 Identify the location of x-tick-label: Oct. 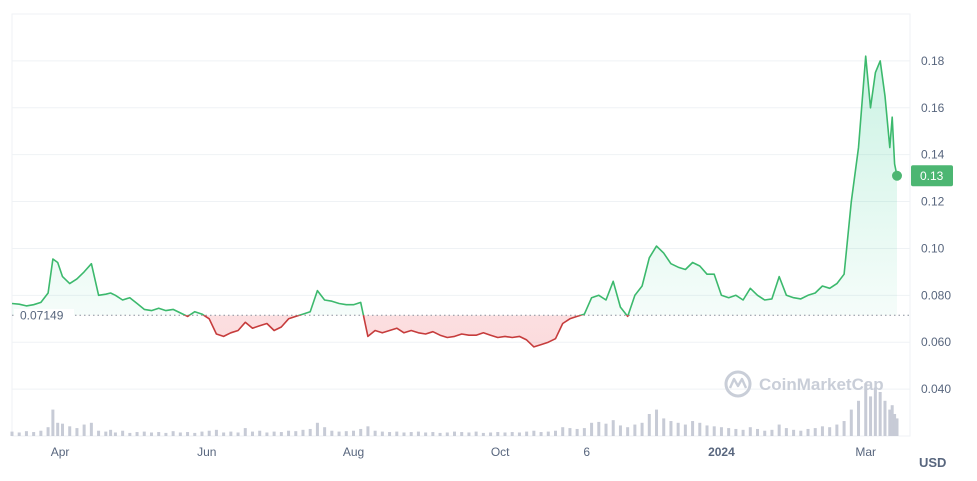
(500, 452).